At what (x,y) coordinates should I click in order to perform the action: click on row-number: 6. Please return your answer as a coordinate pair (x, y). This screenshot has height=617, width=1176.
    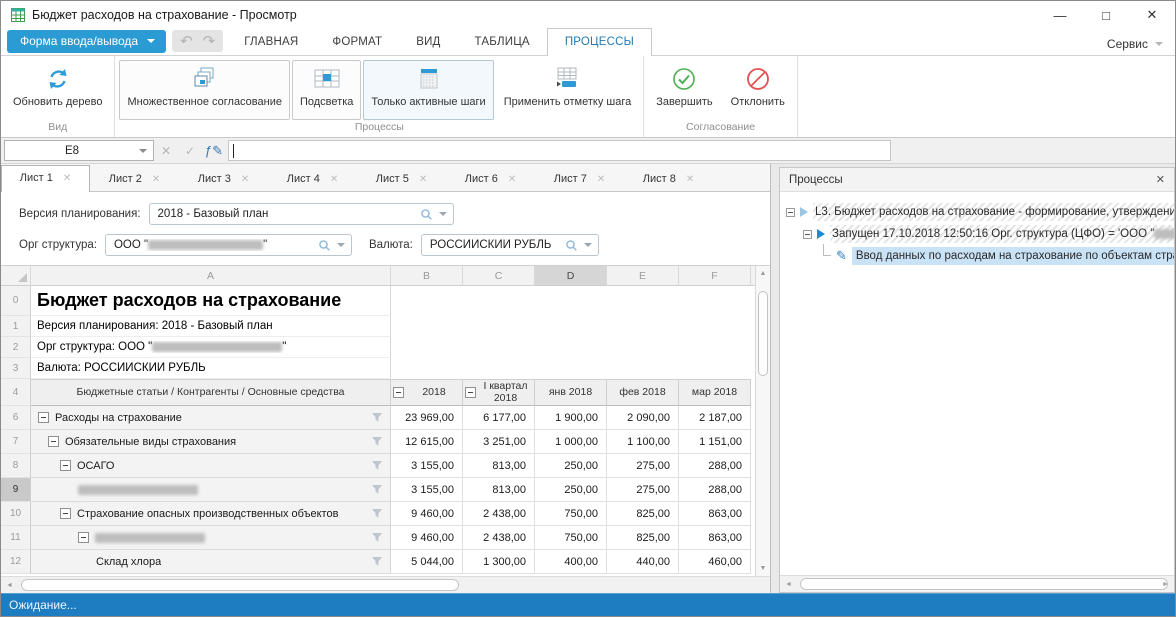
    Looking at the image, I should click on (16, 418).